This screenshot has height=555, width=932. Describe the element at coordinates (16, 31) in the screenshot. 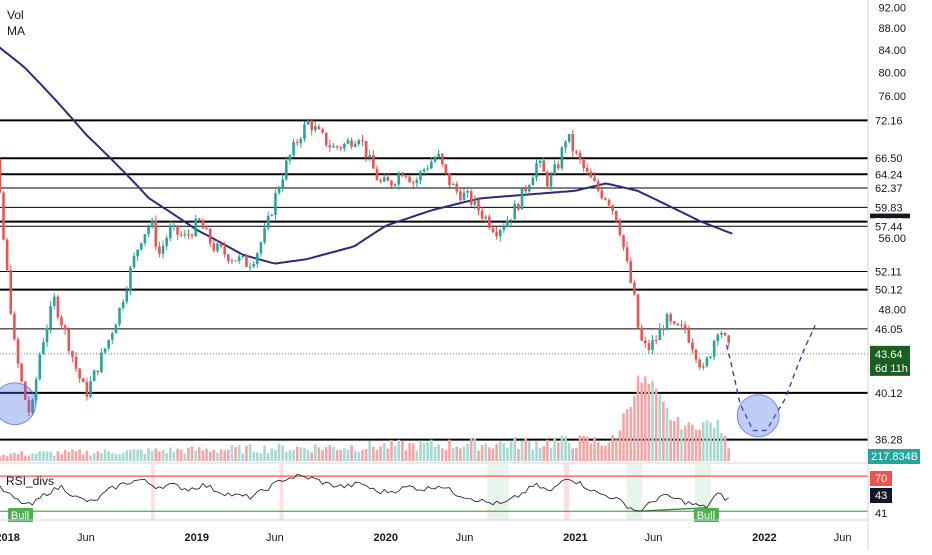

I see `ma-indicator-label: MA` at that location.